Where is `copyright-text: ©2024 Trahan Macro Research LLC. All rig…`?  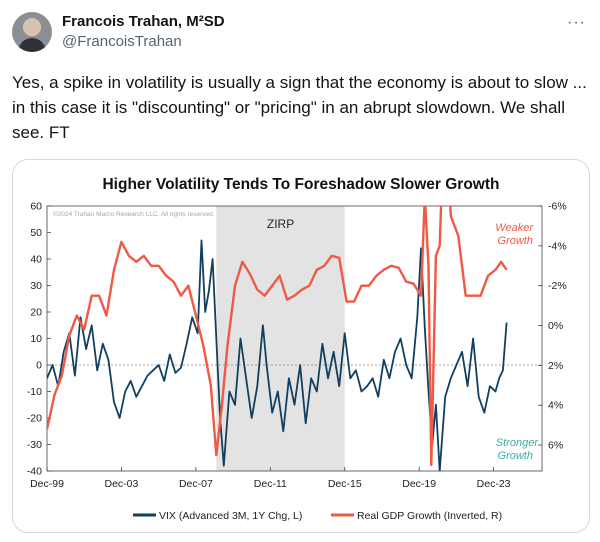
copyright-text: ©2024 Trahan Macro Research LLC. All rig… is located at coordinates (134, 214).